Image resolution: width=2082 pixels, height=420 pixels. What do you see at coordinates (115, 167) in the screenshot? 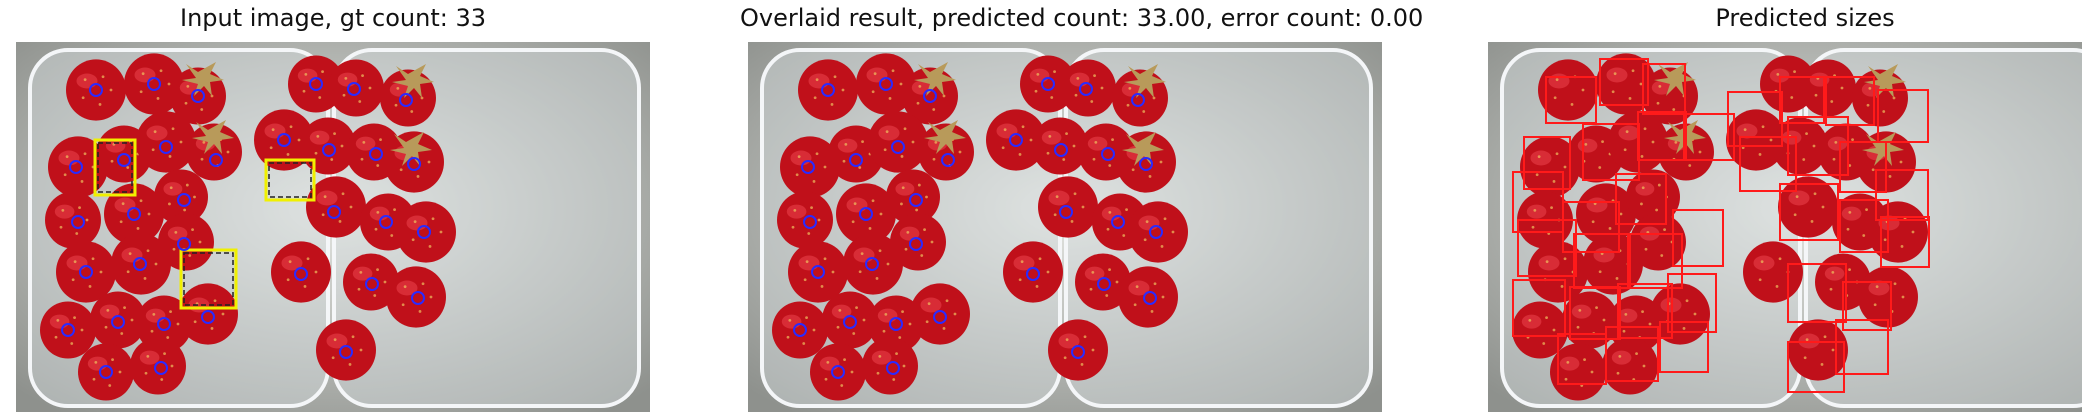
I see `exemplar-box-inner` at bounding box center [115, 167].